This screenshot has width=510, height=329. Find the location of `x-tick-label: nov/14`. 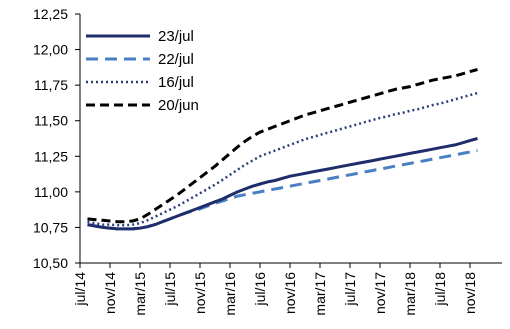

x-tick-label: nov/14 is located at coordinates (110, 293).